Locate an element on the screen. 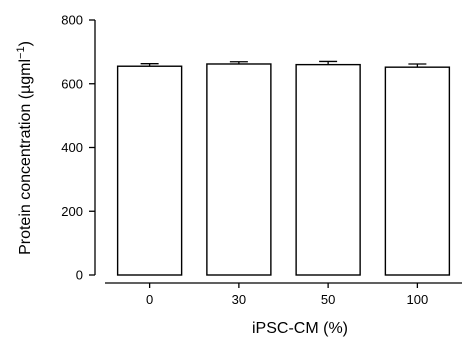  x-axis-title: iPSC-CM (%) is located at coordinates (300, 328).